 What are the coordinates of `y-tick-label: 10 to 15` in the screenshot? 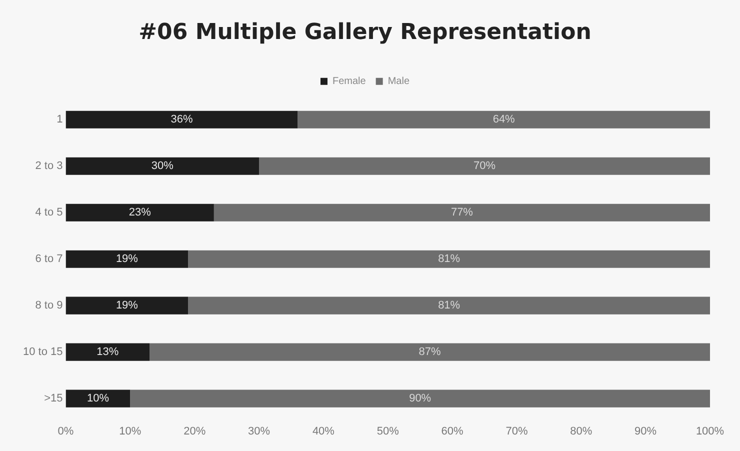 It's located at (42, 352).